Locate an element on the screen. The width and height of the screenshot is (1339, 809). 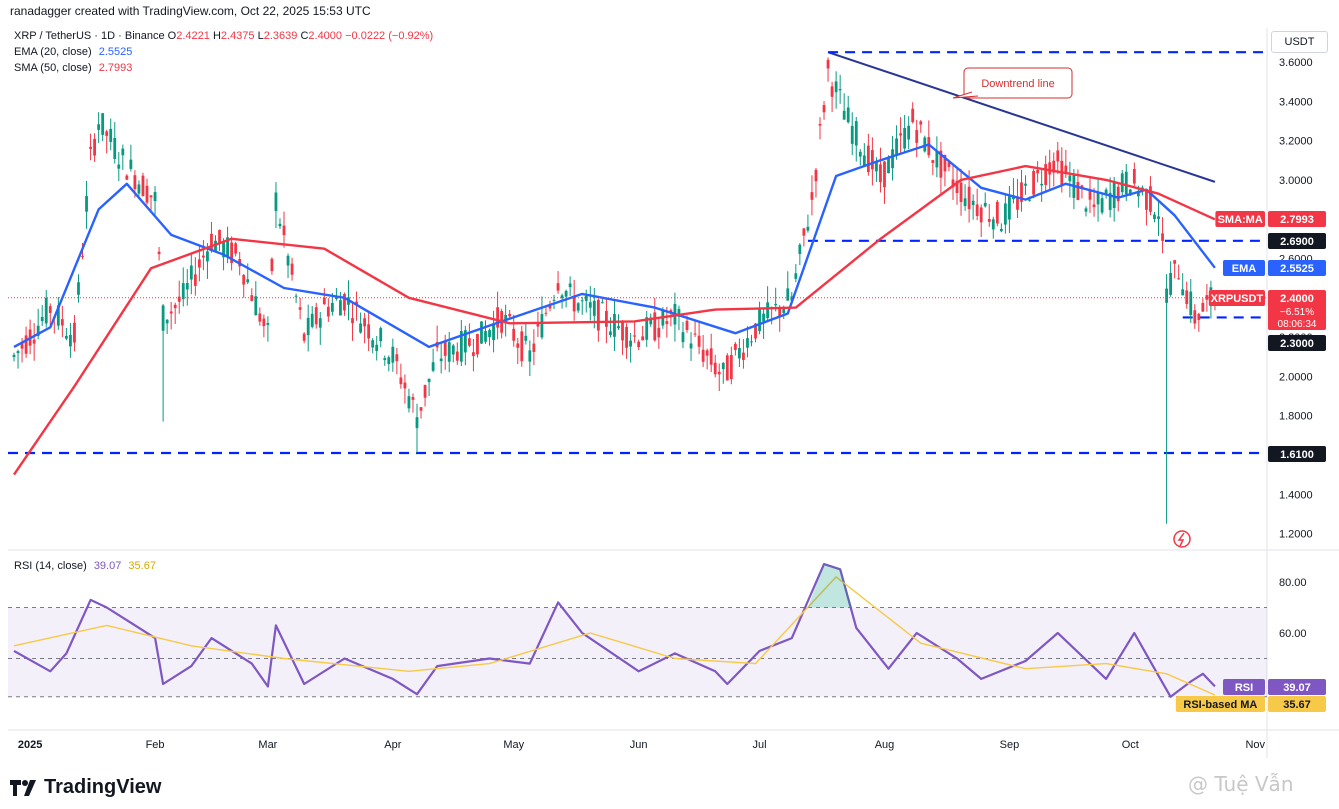
tag-value-text: 35.67 is located at coordinates (1297, 705).